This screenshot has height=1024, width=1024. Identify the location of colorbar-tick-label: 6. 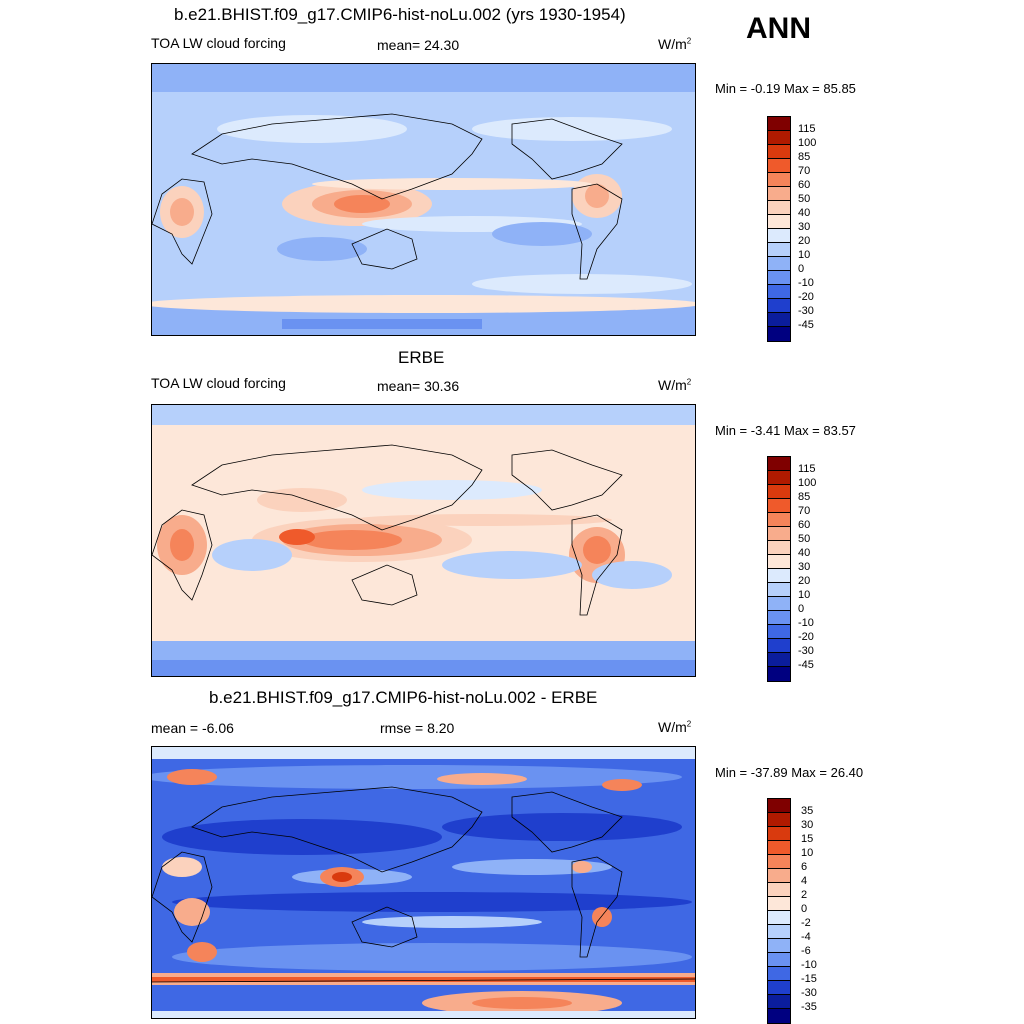
(804, 867).